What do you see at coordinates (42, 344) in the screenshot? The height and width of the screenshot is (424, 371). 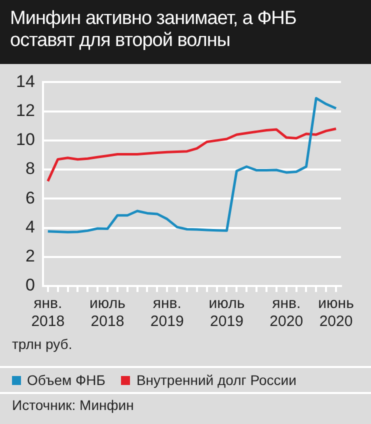 I see `y-axis-title: трлн руб.` at bounding box center [42, 344].